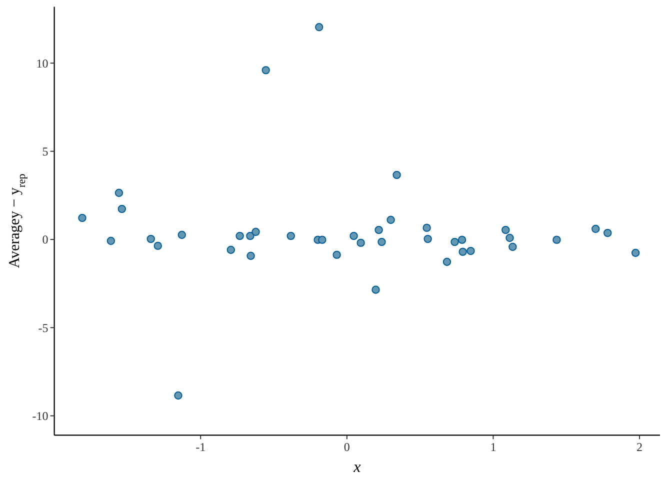  What do you see at coordinates (45, 151) in the screenshot?
I see `y-tick-label: 5` at bounding box center [45, 151].